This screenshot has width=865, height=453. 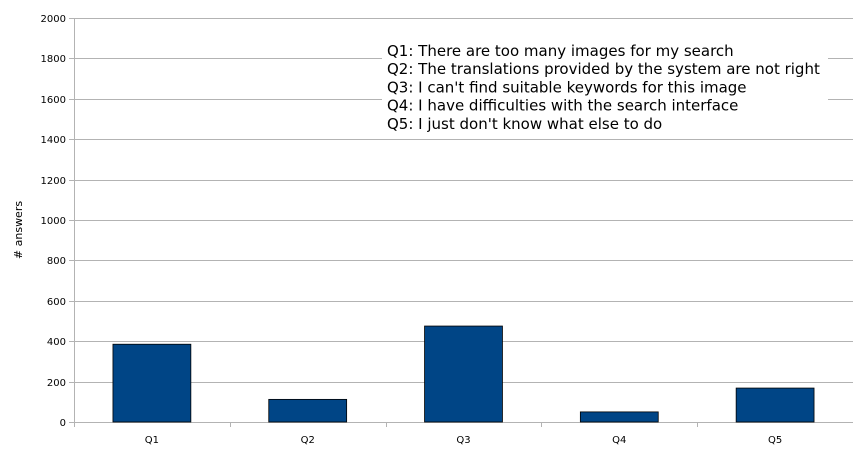 What do you see at coordinates (152, 383) in the screenshot?
I see `bar-q1` at bounding box center [152, 383].